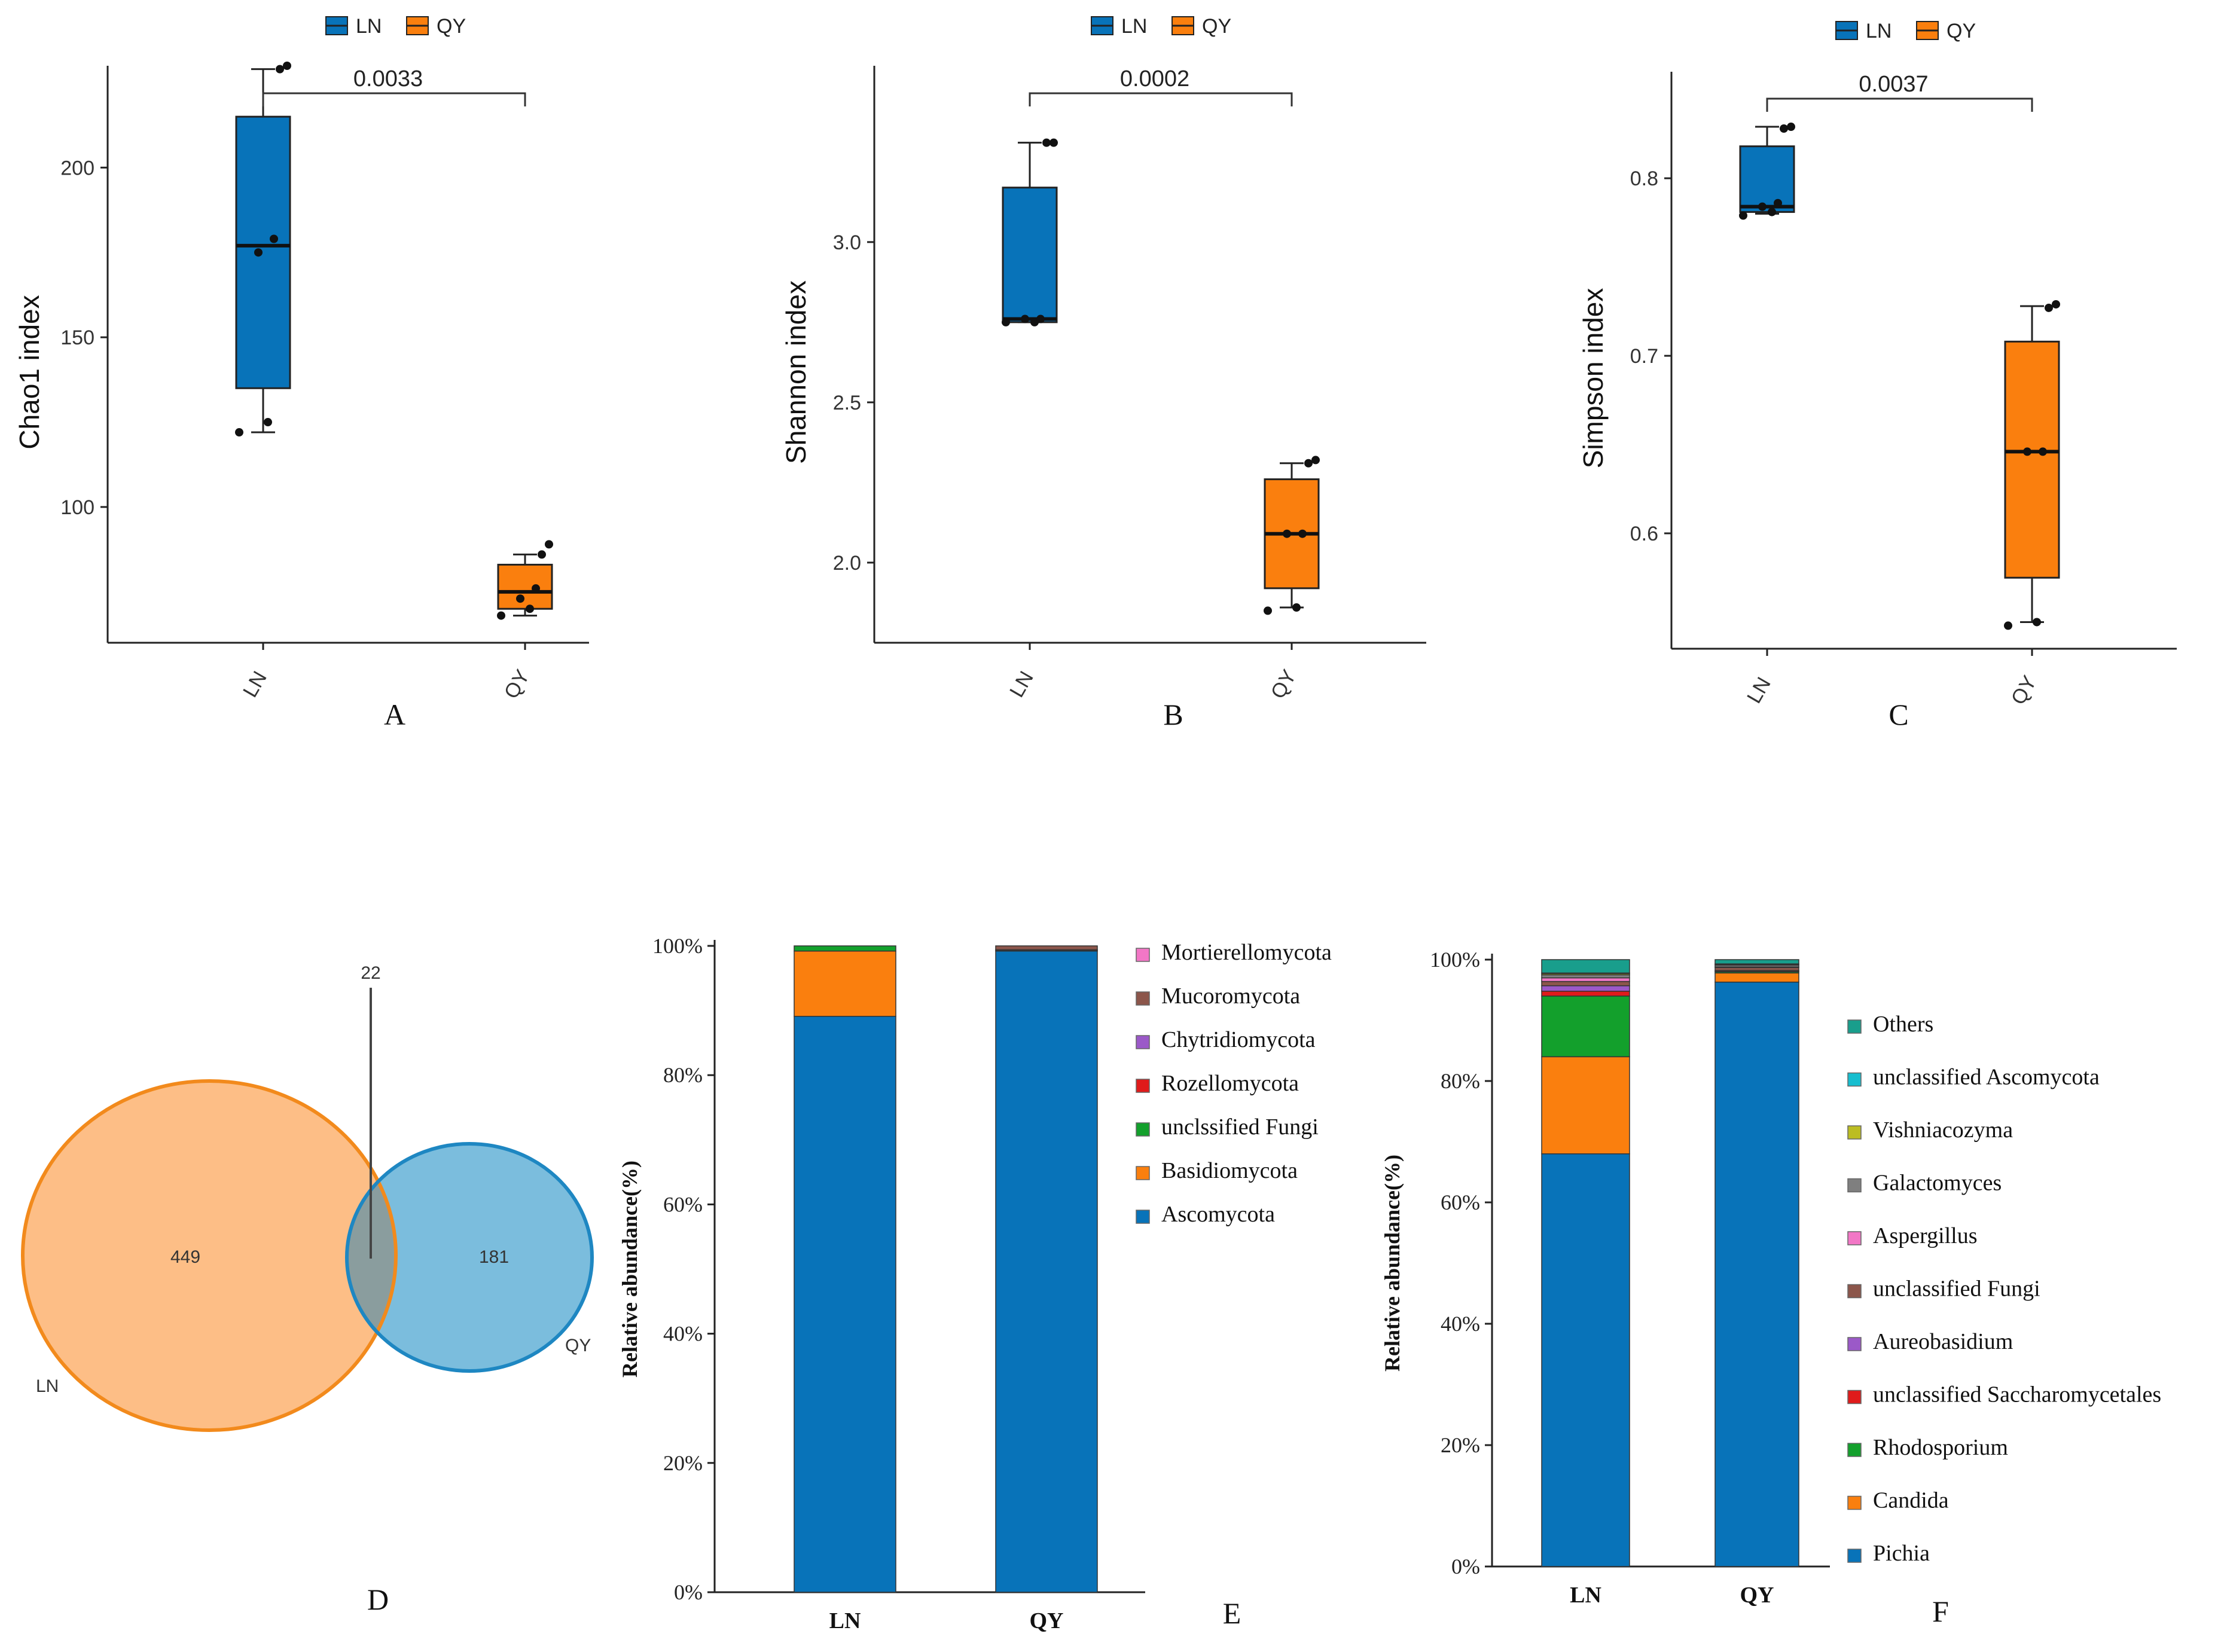 Image resolution: width=2221 pixels, height=1652 pixels. What do you see at coordinates (1103, 373) in the screenshot?
I see `panel-b-shannon-boxplot: LN QY 2.0 2.5 3.0 Shannon index LN QY 0.0002 B` at bounding box center [1103, 373].